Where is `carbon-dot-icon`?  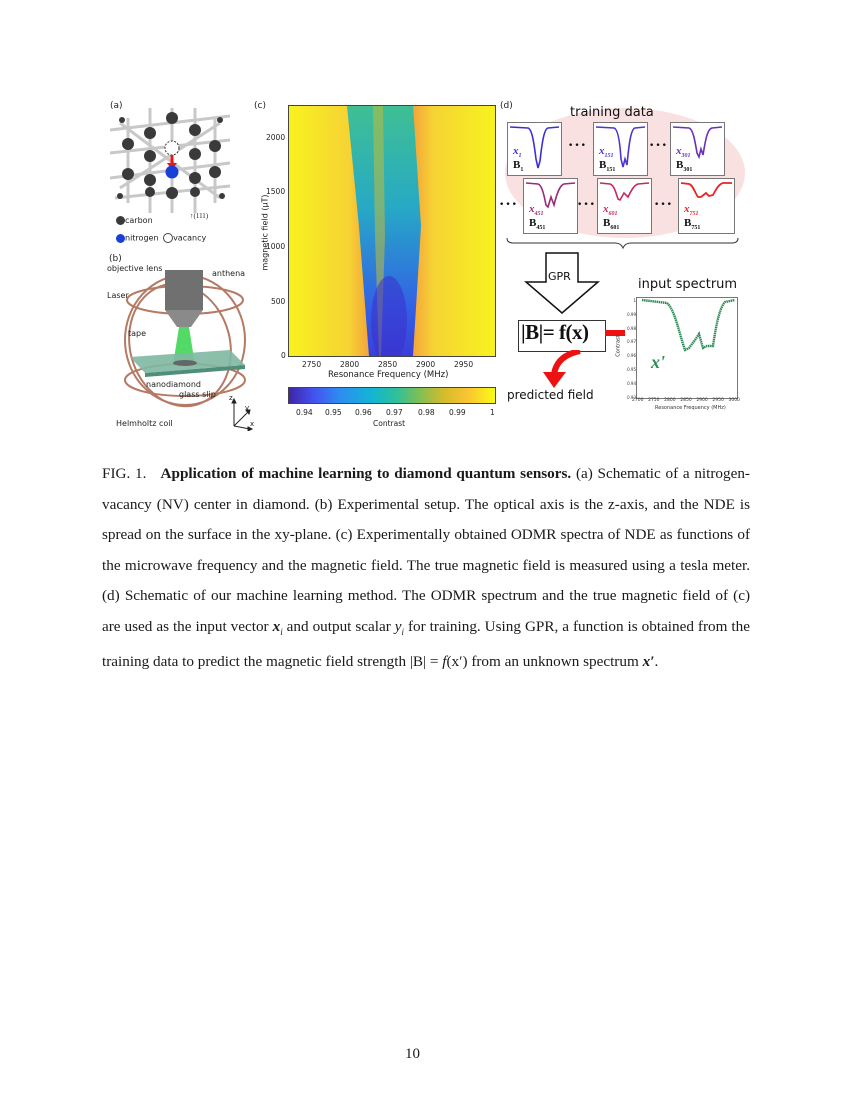
carbon-dot-icon is located at coordinates (120, 220).